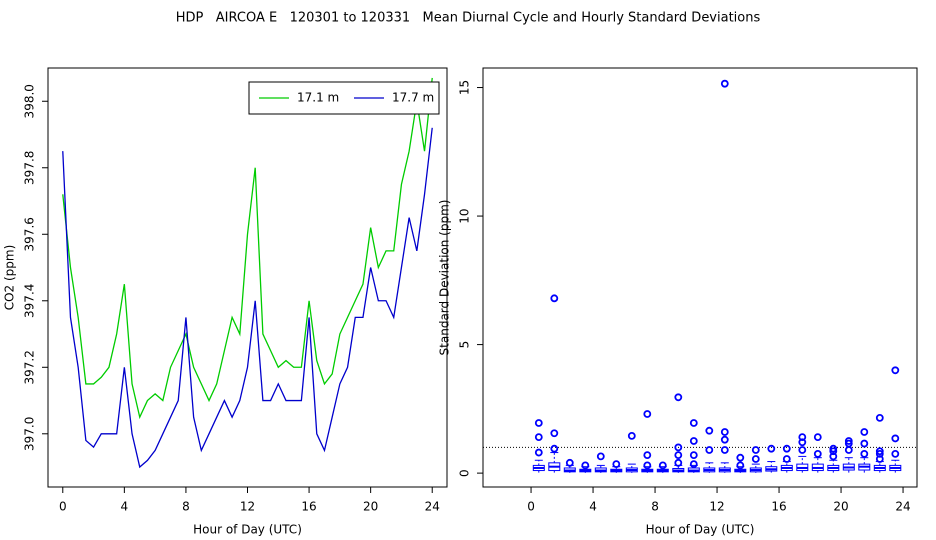 The width and height of the screenshot is (936, 540). What do you see at coordinates (413, 98) in the screenshot?
I see `legend-label: 17.7 m` at bounding box center [413, 98].